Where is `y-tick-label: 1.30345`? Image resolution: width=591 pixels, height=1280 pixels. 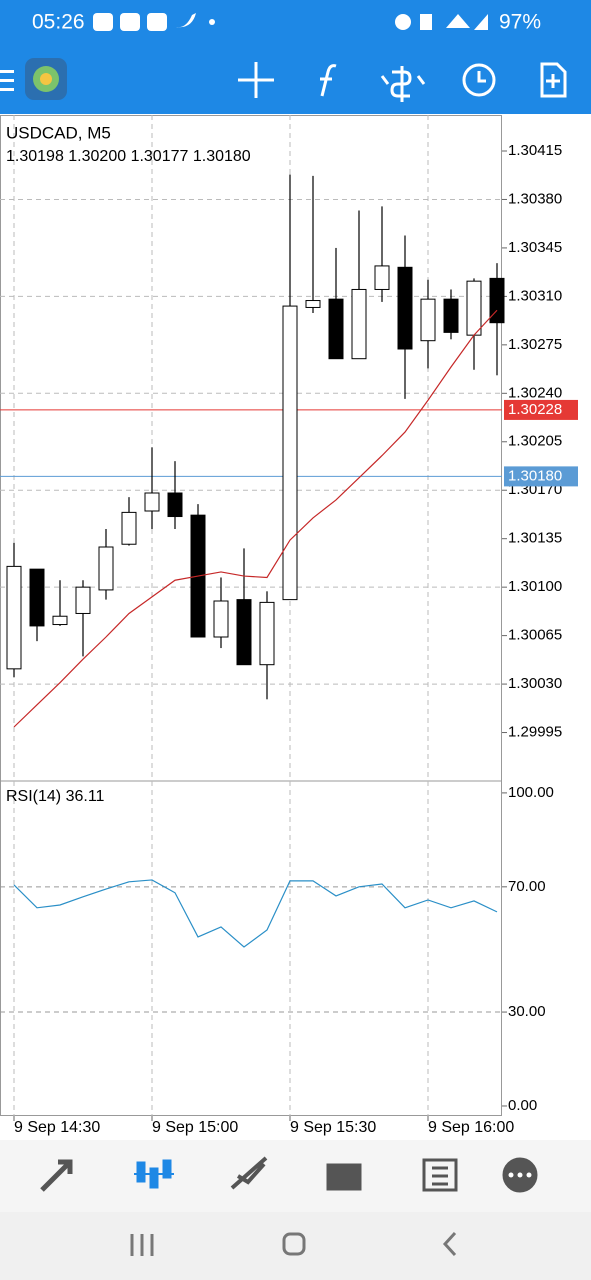 y-tick-label: 1.30345 is located at coordinates (535, 247).